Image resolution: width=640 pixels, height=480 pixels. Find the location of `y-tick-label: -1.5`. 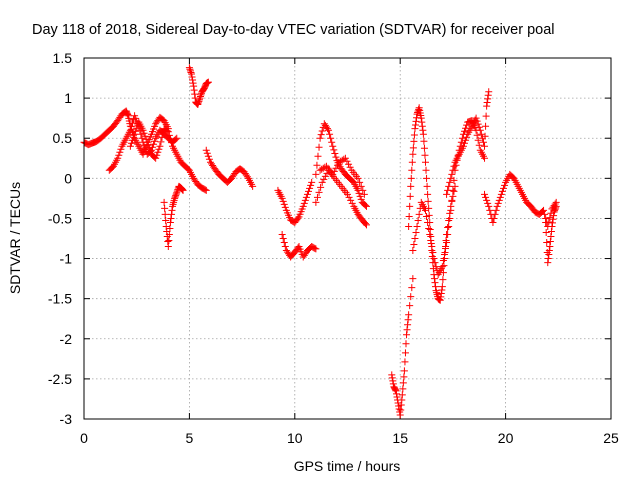

y-tick-label: -1.5 is located at coordinates (60, 299).